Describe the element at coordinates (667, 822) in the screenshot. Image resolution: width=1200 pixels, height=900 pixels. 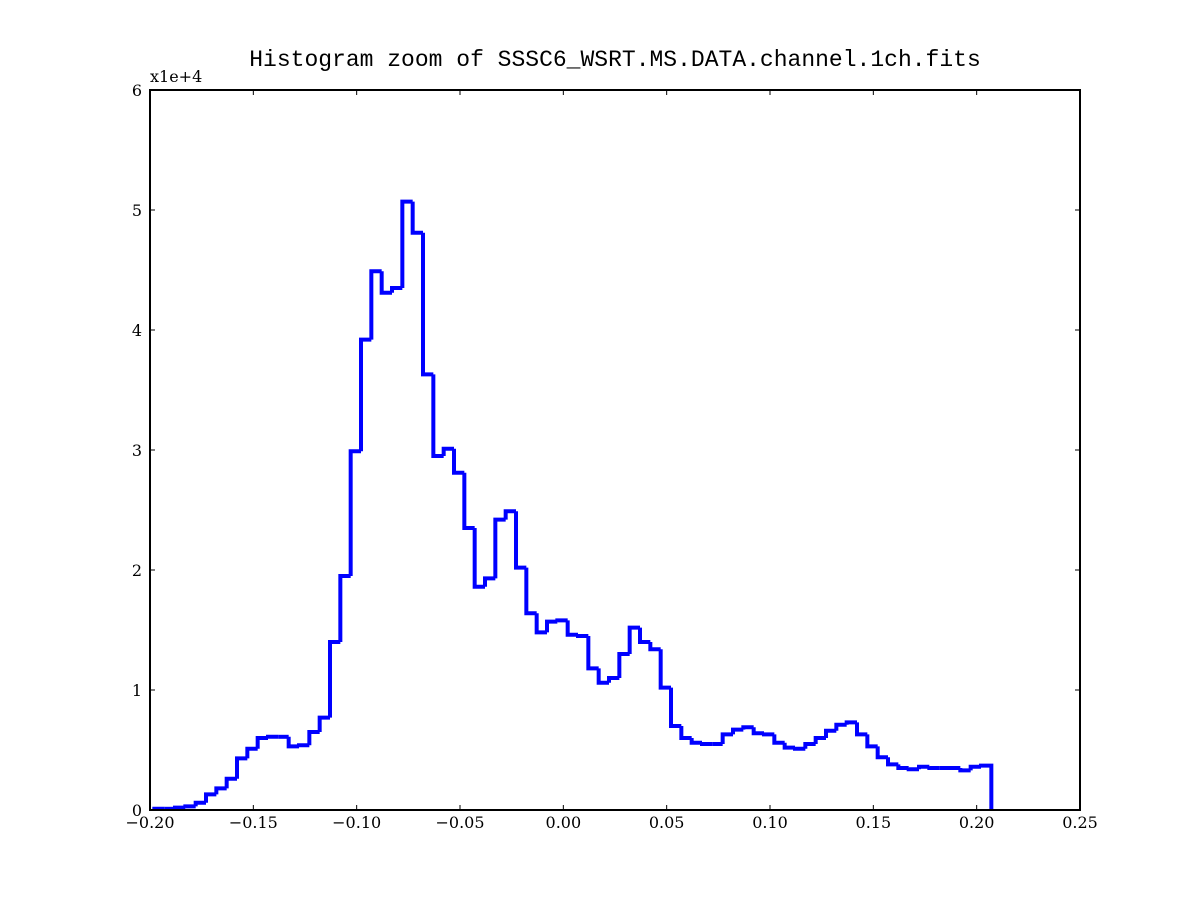
I see `x-tick-label: 0.05` at that location.